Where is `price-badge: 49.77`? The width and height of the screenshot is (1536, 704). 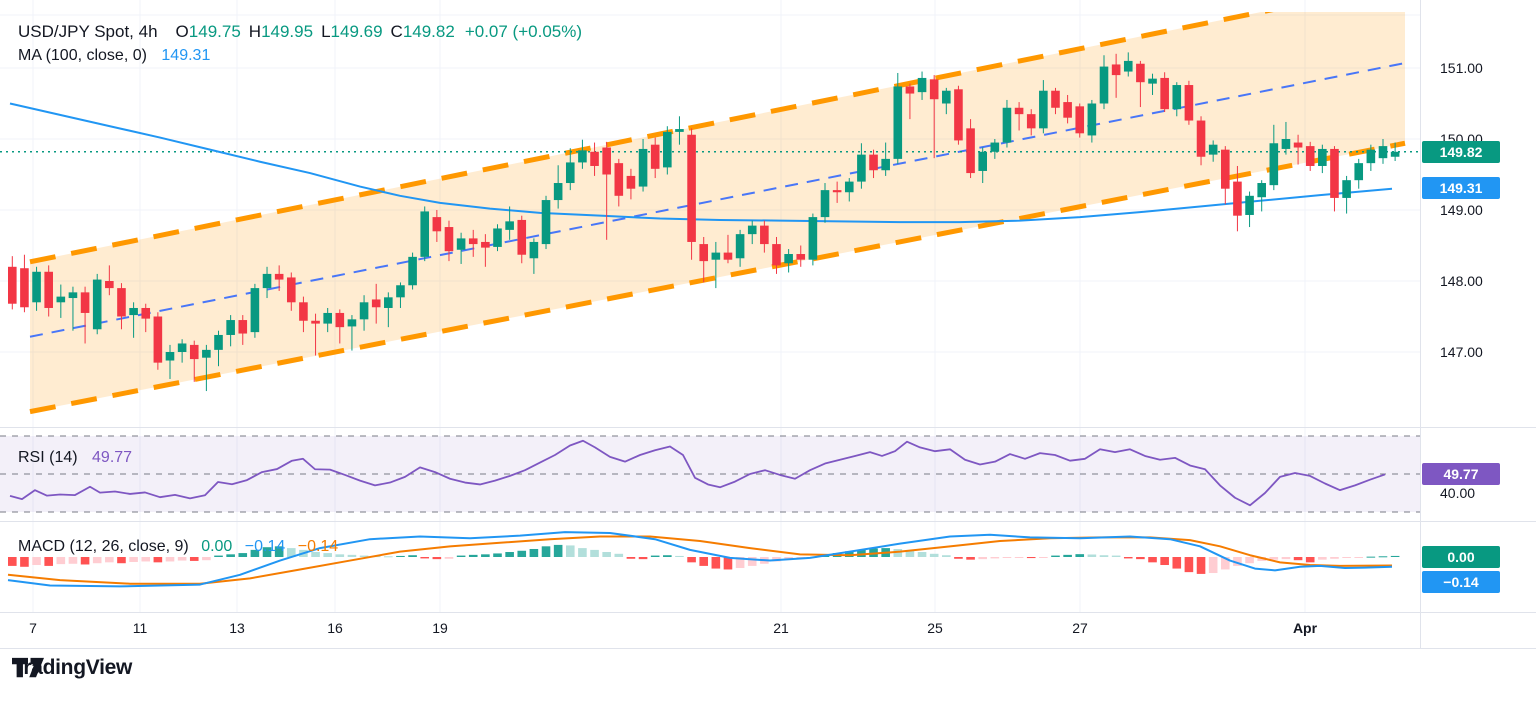 price-badge: 49.77 is located at coordinates (1461, 474).